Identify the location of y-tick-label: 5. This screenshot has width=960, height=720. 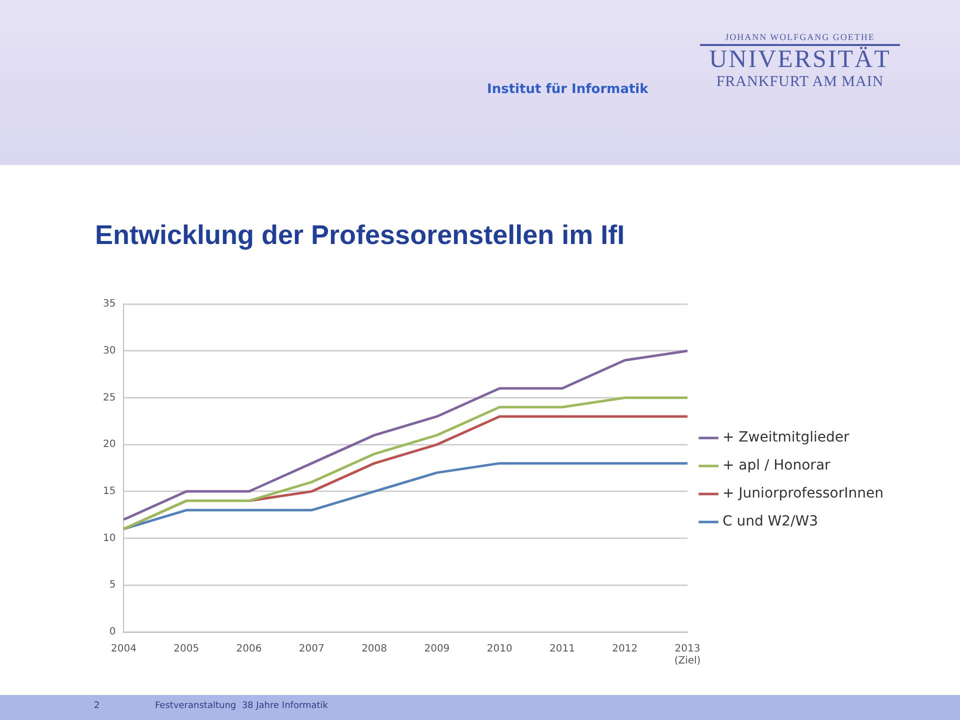
(112, 585).